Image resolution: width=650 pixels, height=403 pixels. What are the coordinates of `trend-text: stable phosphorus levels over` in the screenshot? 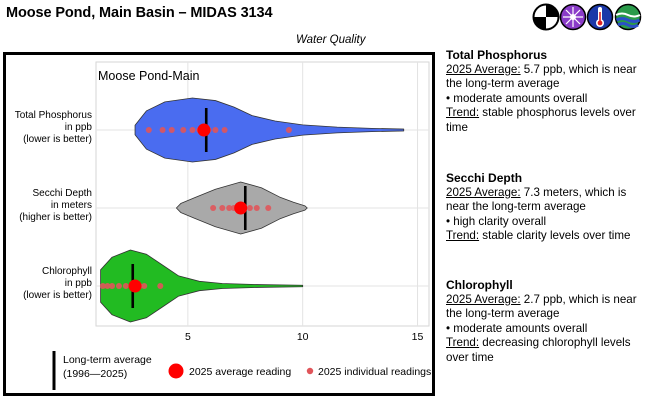 It's located at (557, 112).